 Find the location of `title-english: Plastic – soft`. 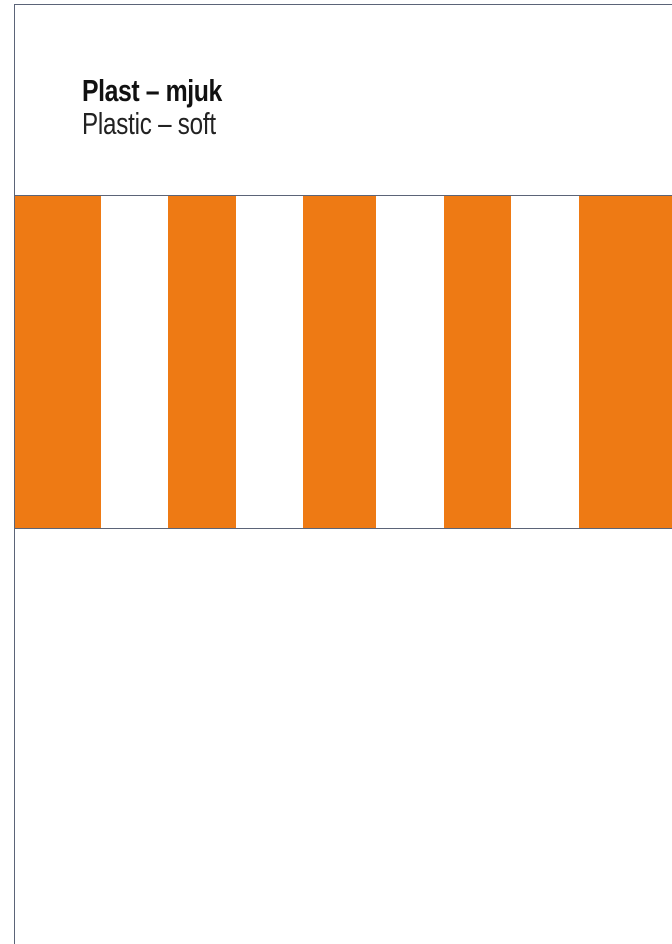

title-english: Plastic – soft is located at coordinates (149, 123).